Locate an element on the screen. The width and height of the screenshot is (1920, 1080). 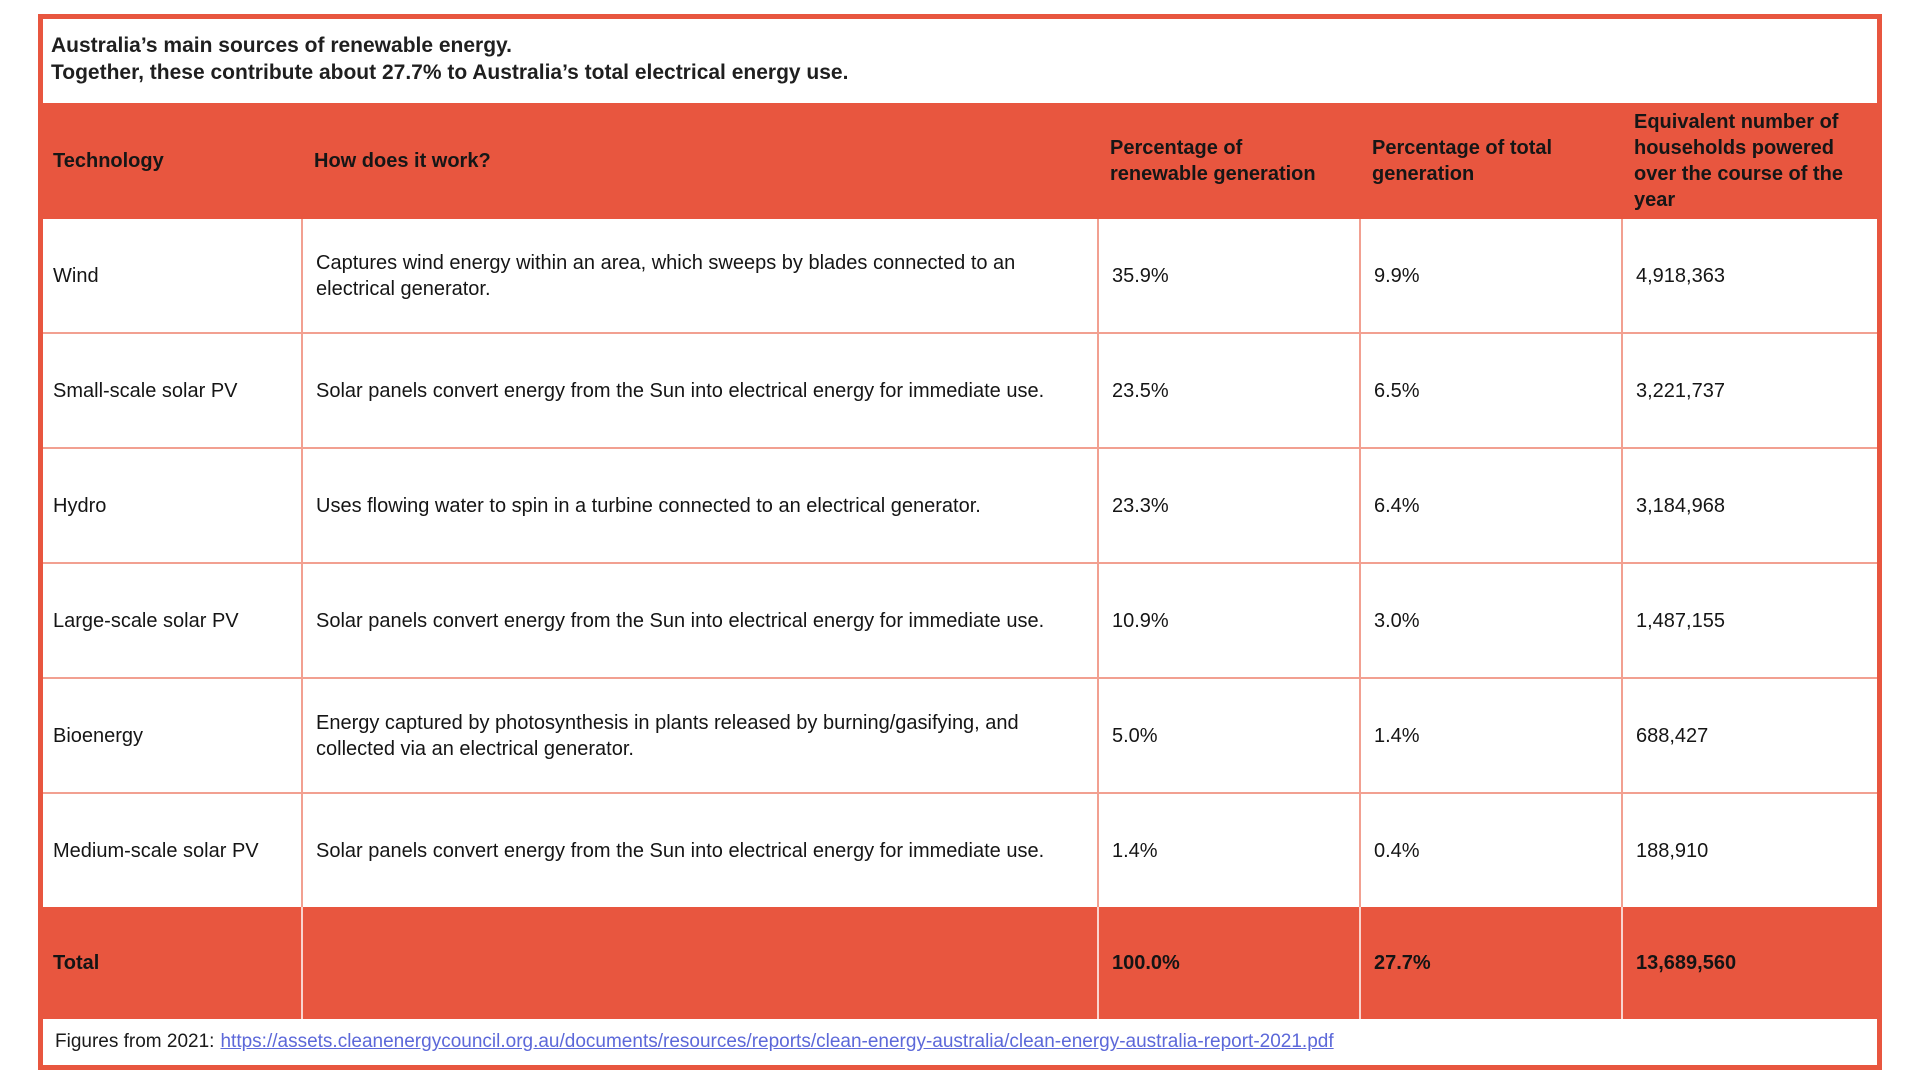
cell-households: 3,184,968 is located at coordinates (1749, 505).